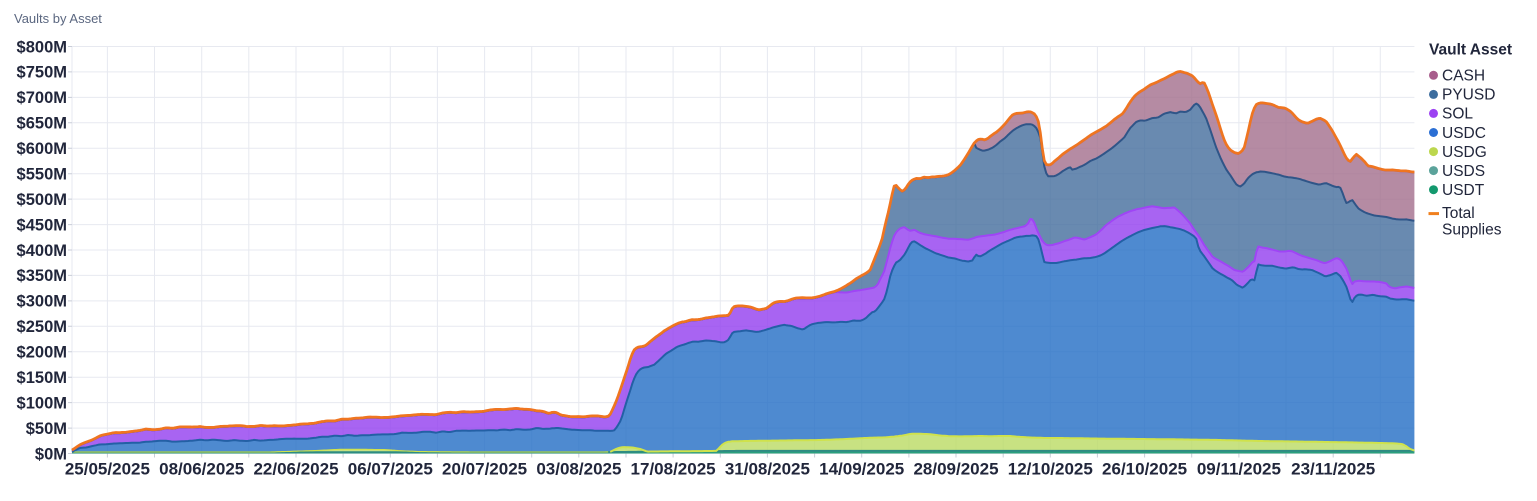  Describe the element at coordinates (1463, 76) in the screenshot. I see `svg-text: CASH` at that location.